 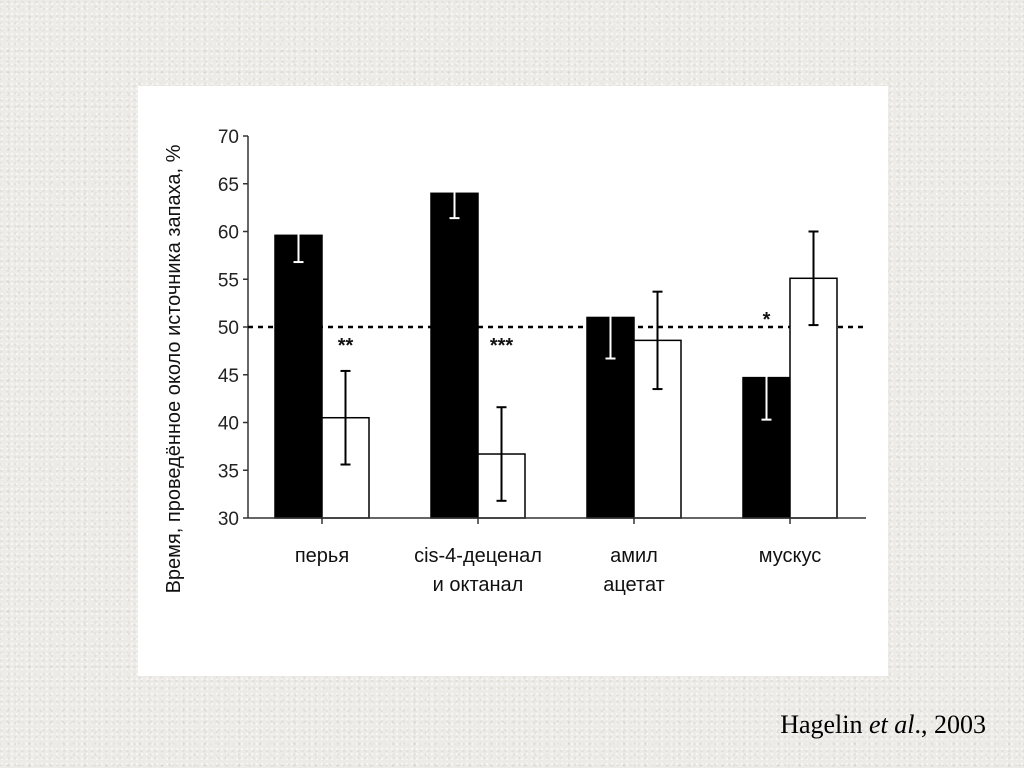 I want to click on citation-author: Hagelin, so click(x=824, y=724).